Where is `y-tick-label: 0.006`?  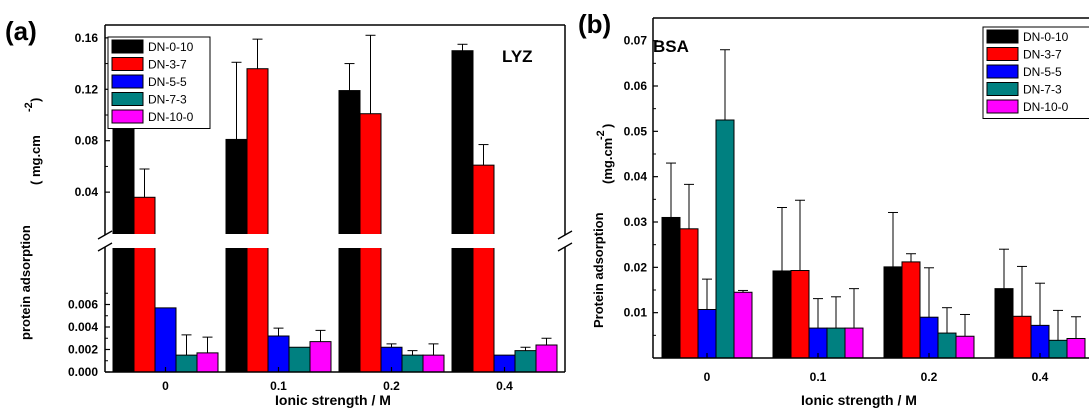
y-tick-label: 0.006 is located at coordinates (83, 305).